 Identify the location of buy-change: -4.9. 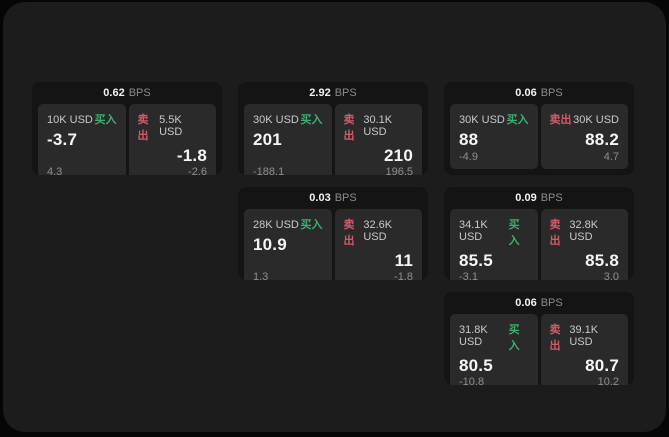
(468, 157).